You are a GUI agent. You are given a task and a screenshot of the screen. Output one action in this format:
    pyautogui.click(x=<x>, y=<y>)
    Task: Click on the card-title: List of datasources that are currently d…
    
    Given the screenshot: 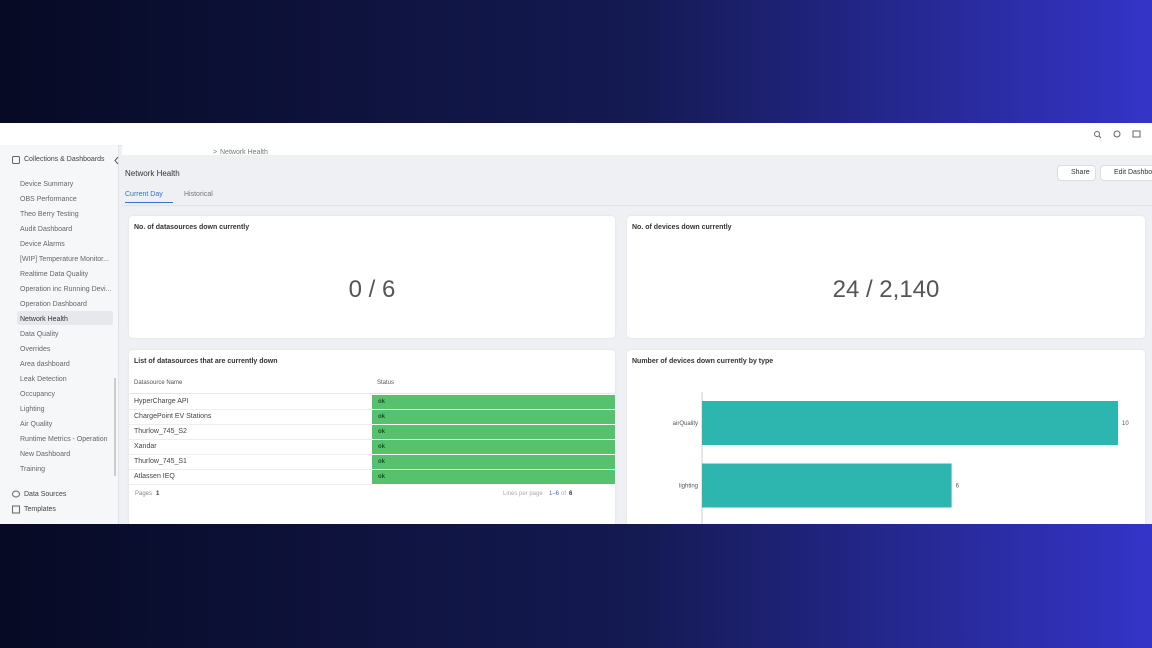 What is the action you would take?
    pyautogui.click(x=206, y=361)
    